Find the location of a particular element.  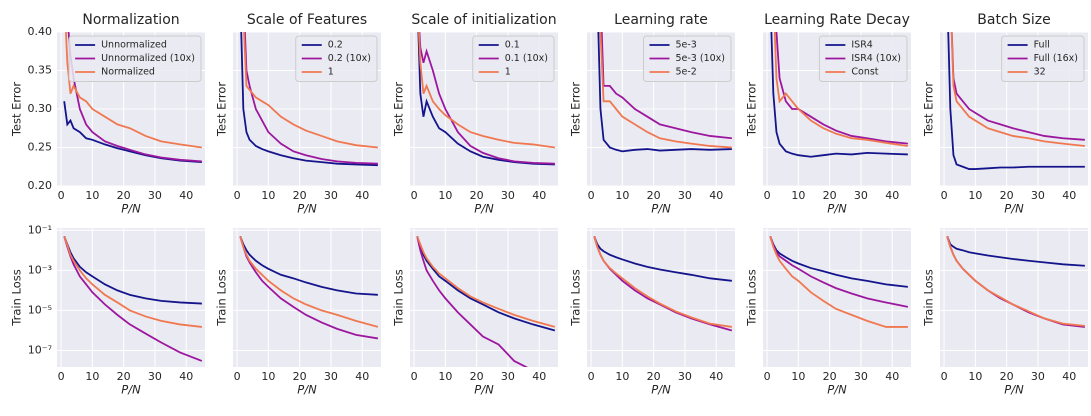

y-tick-label: 10⁻¹ is located at coordinates (40, 229).